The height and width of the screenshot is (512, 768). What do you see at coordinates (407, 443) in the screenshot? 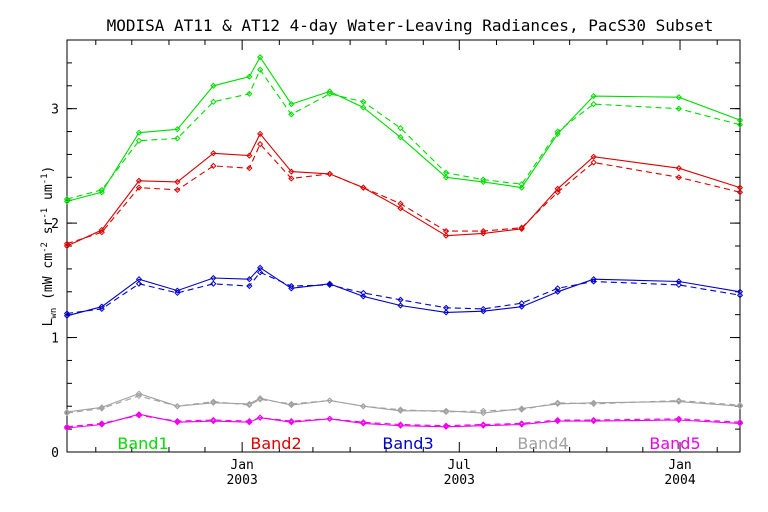
I see `legend-item-band3: Band3` at bounding box center [407, 443].